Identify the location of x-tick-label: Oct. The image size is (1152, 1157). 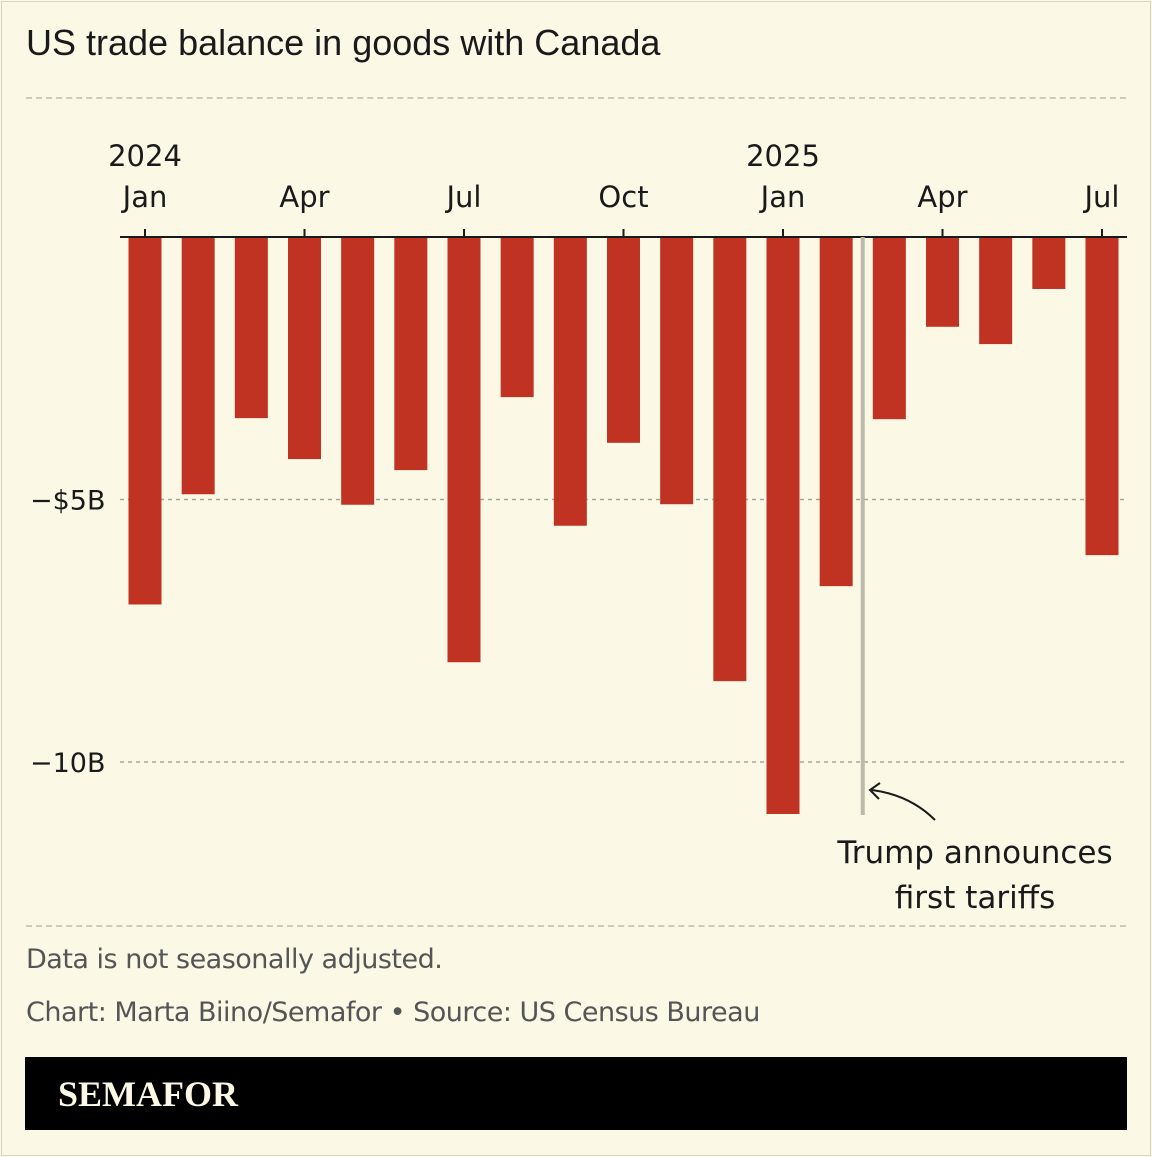
(623, 197).